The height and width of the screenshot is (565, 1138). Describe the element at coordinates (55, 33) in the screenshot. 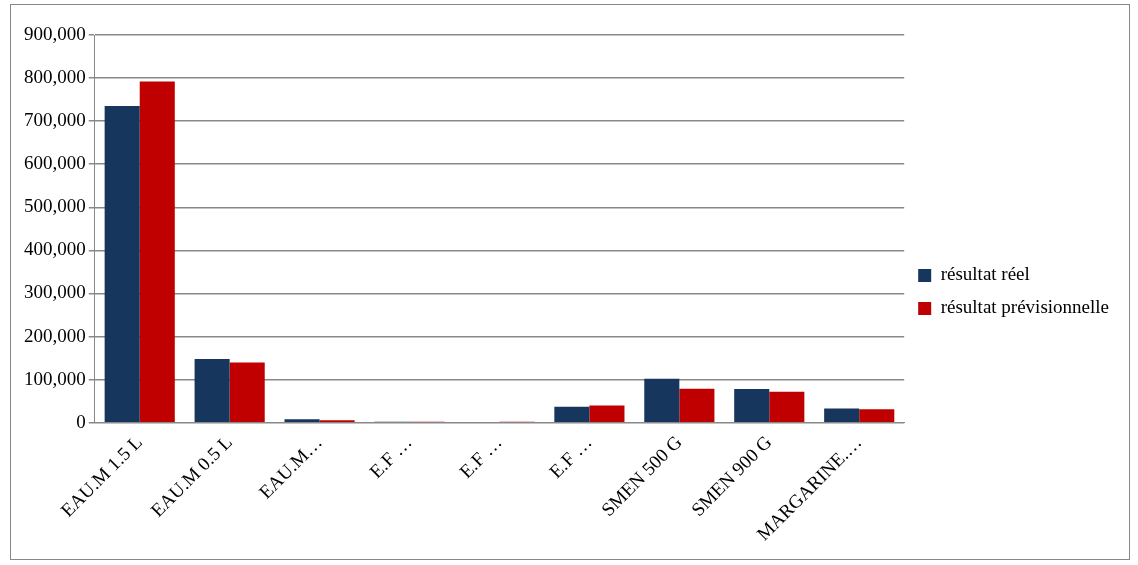

I see `y-tick-label: 900,000` at that location.